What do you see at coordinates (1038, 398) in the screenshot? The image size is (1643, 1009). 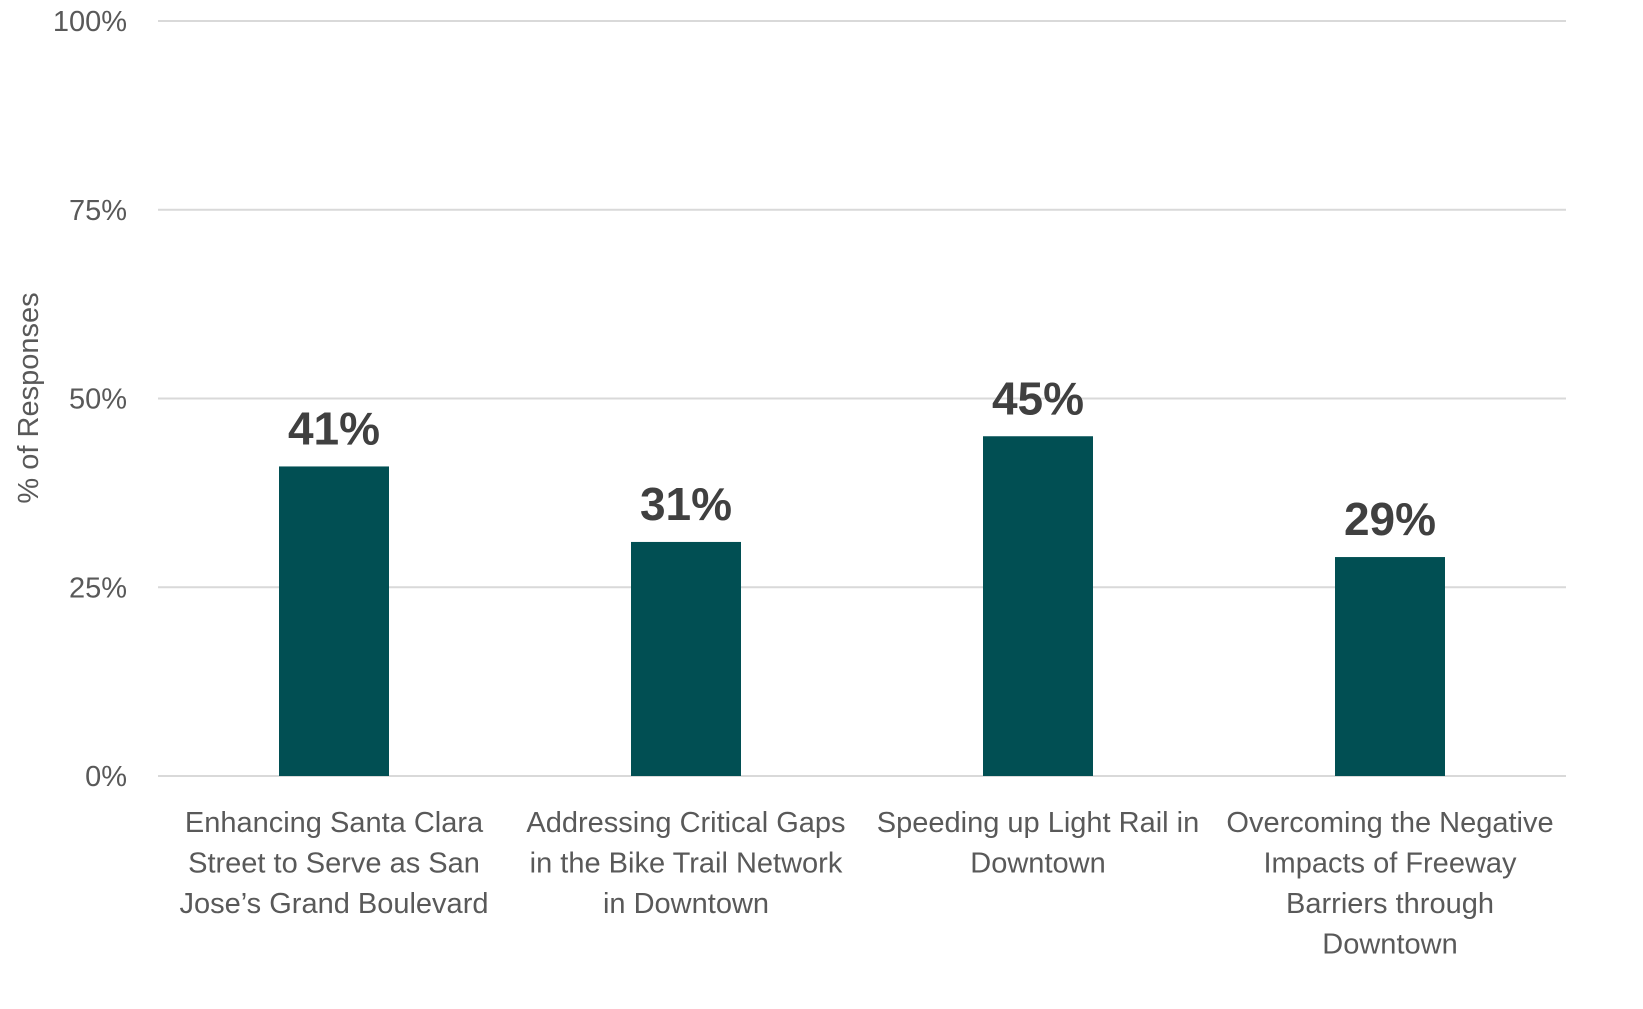 I see `data-label: 45%` at bounding box center [1038, 398].